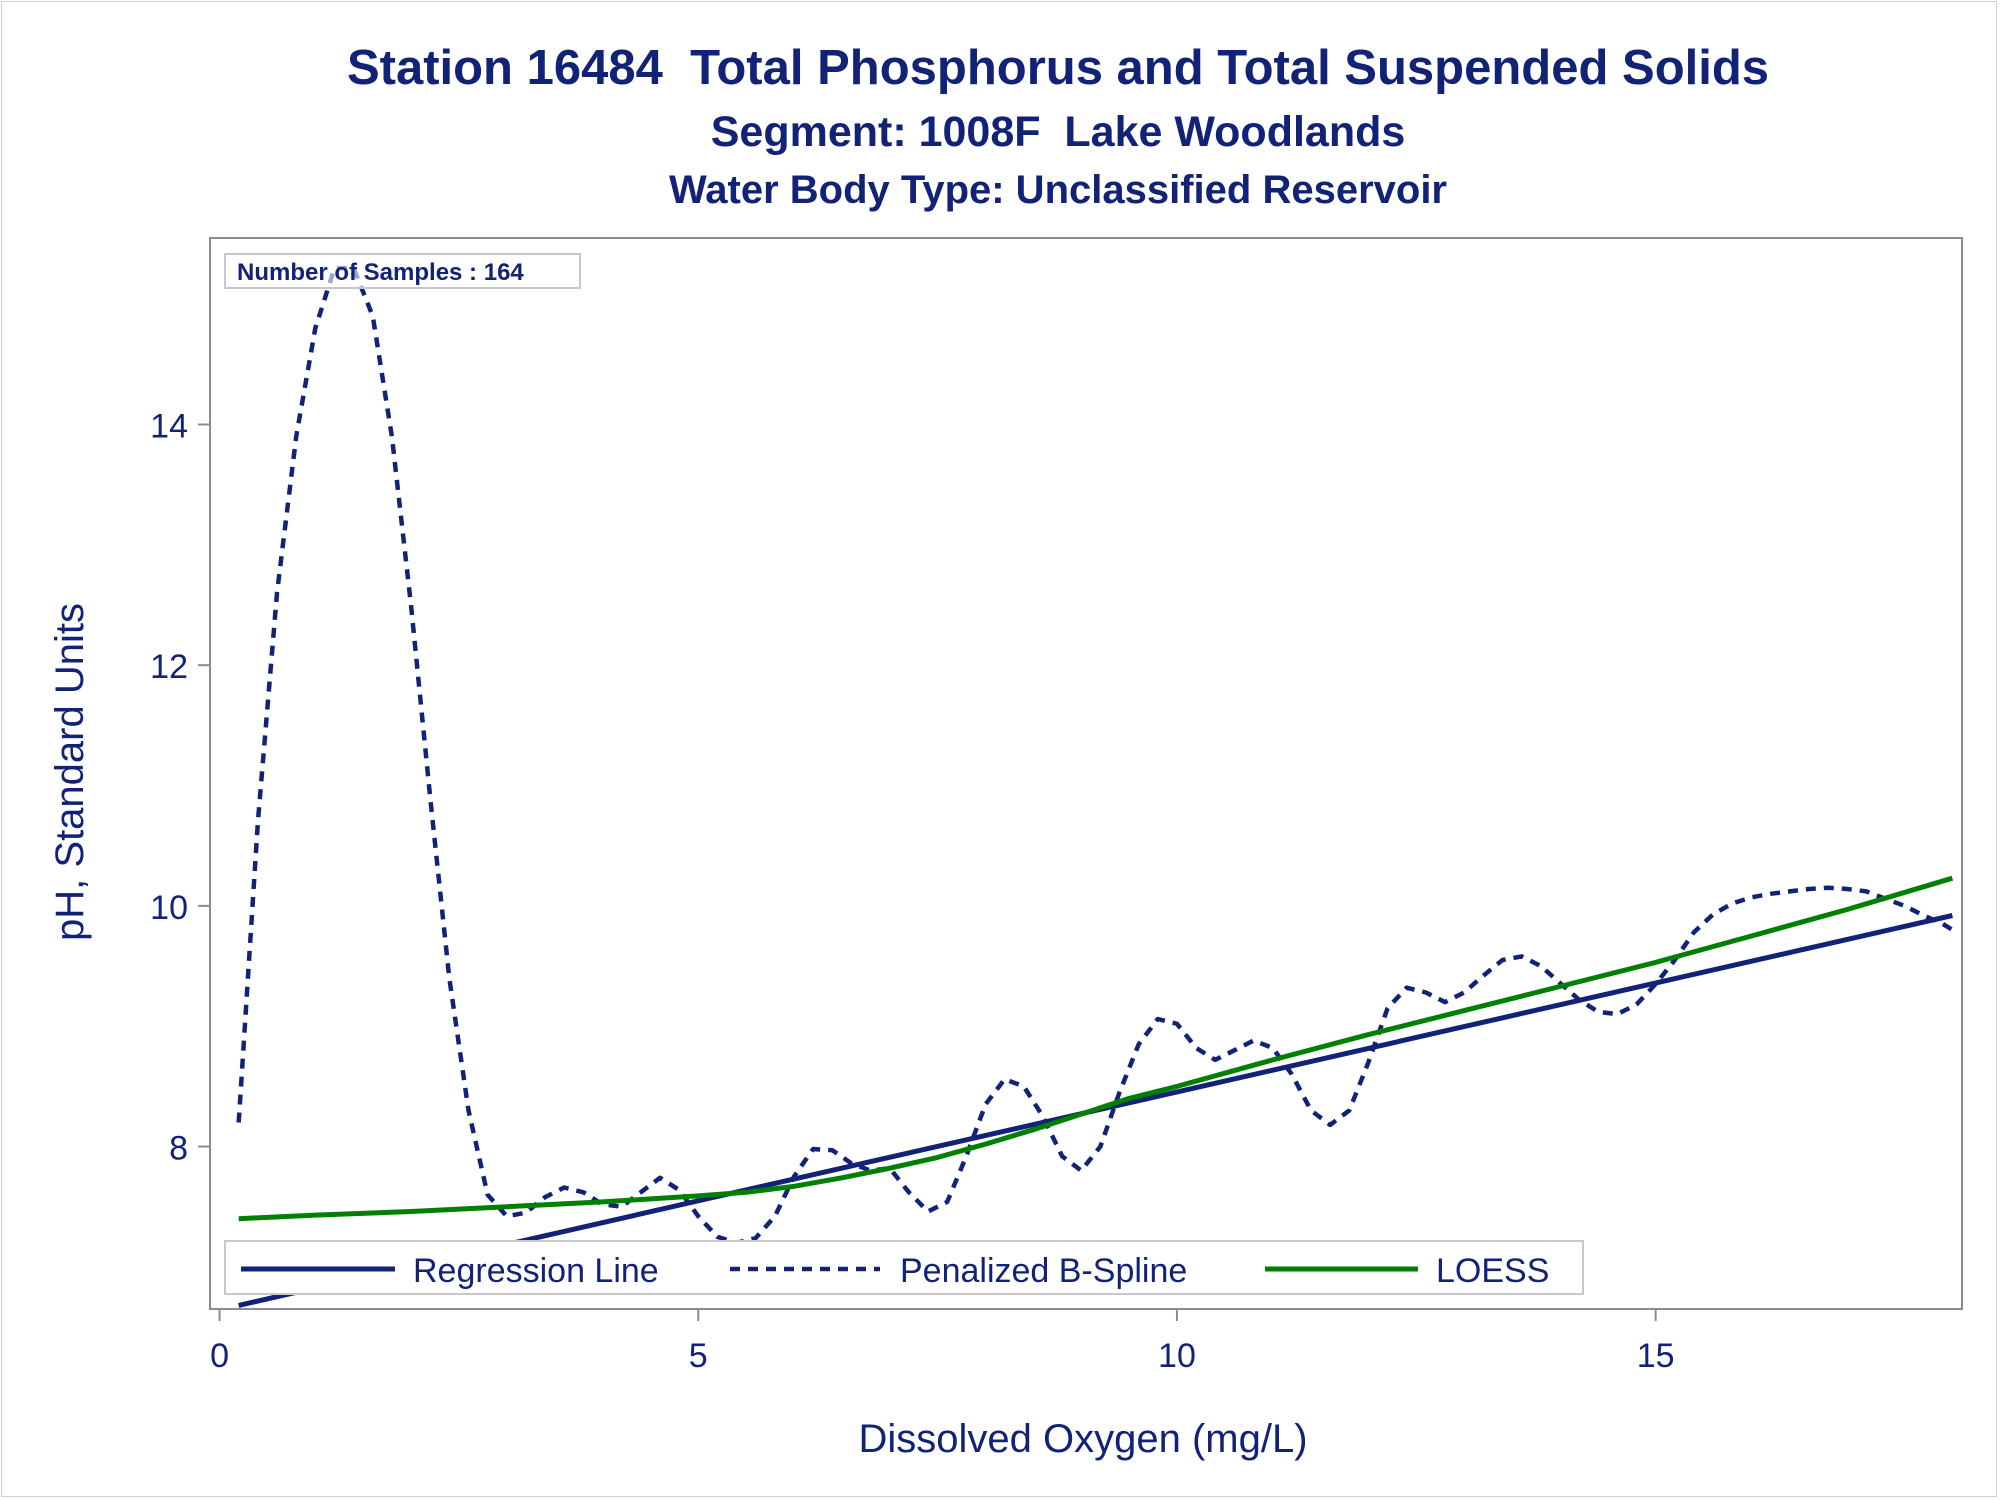  I want to click on legend-label: Regression Line, so click(536, 1271).